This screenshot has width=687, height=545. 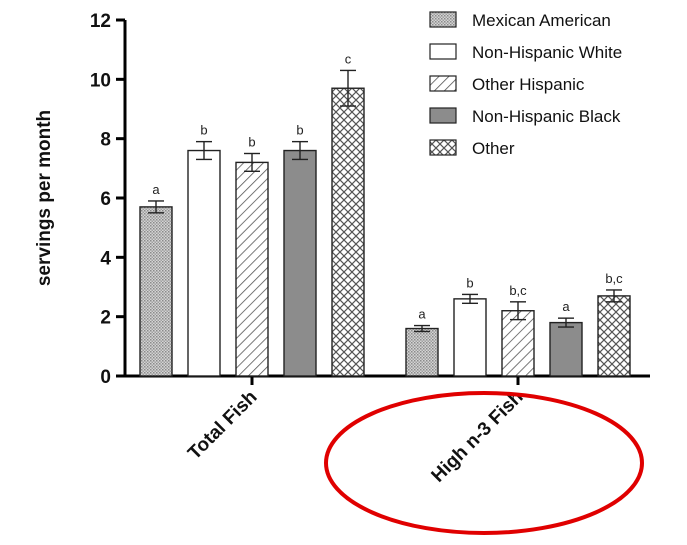 What do you see at coordinates (100, 21) in the screenshot?
I see `y-tick-label: 12` at bounding box center [100, 21].